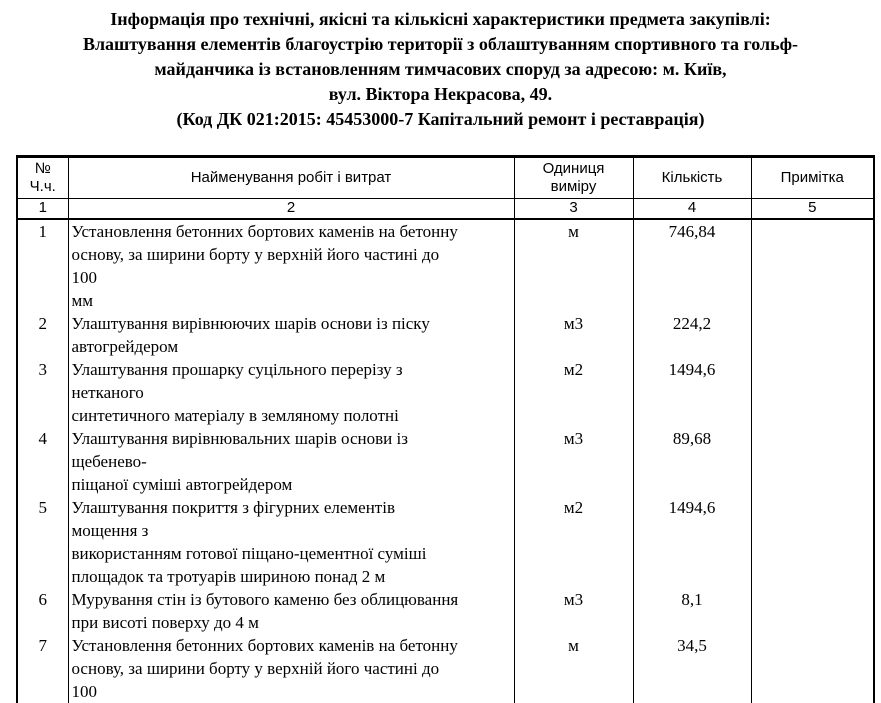 This screenshot has height=703, width=881. Describe the element at coordinates (692, 461) in the screenshot. I see `quantity-value: 89,68` at that location.